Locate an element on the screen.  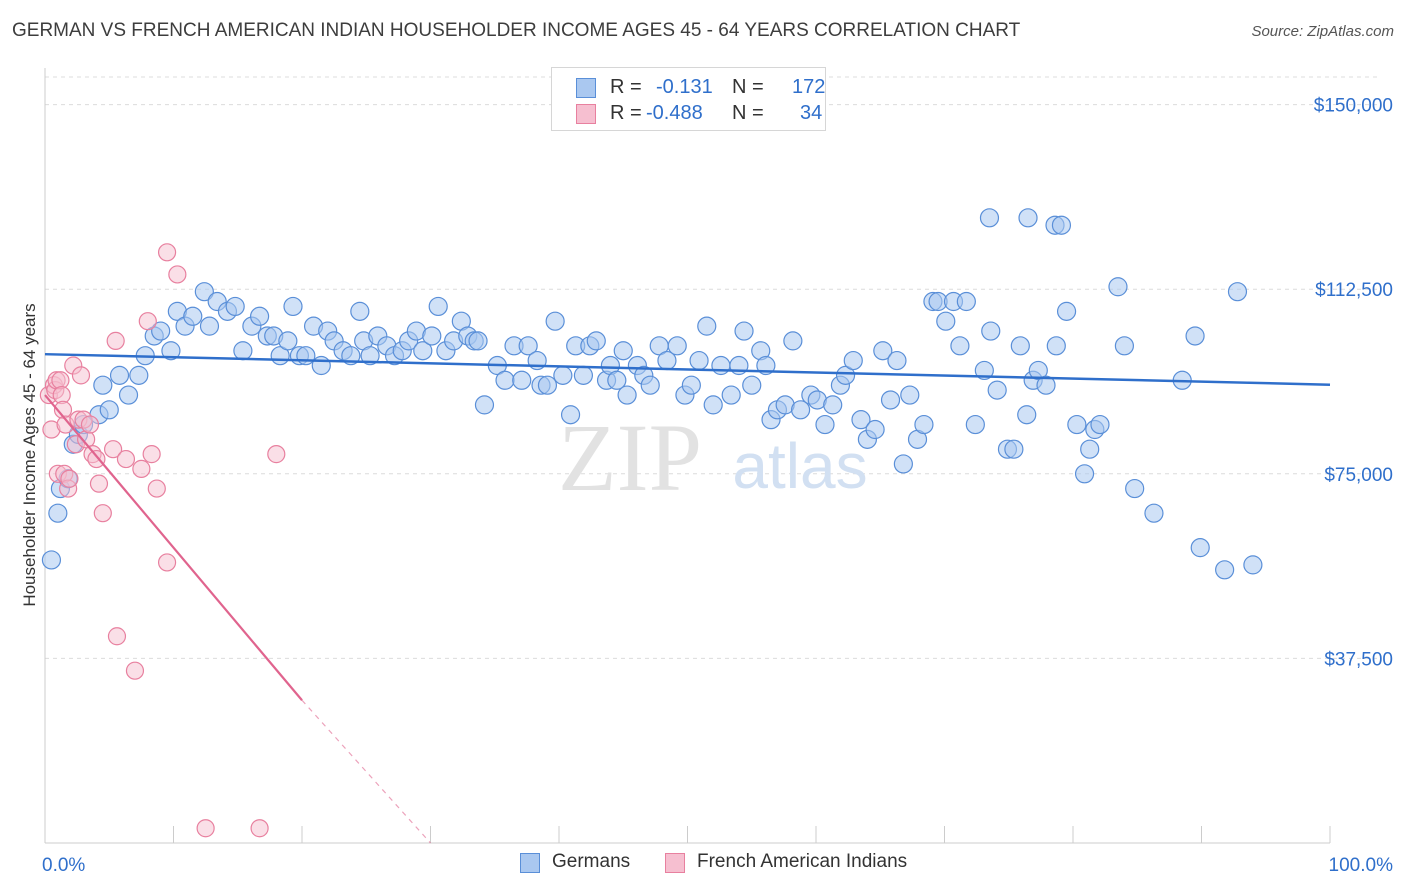
legend-r-label: R = is located at coordinates (626, 113).